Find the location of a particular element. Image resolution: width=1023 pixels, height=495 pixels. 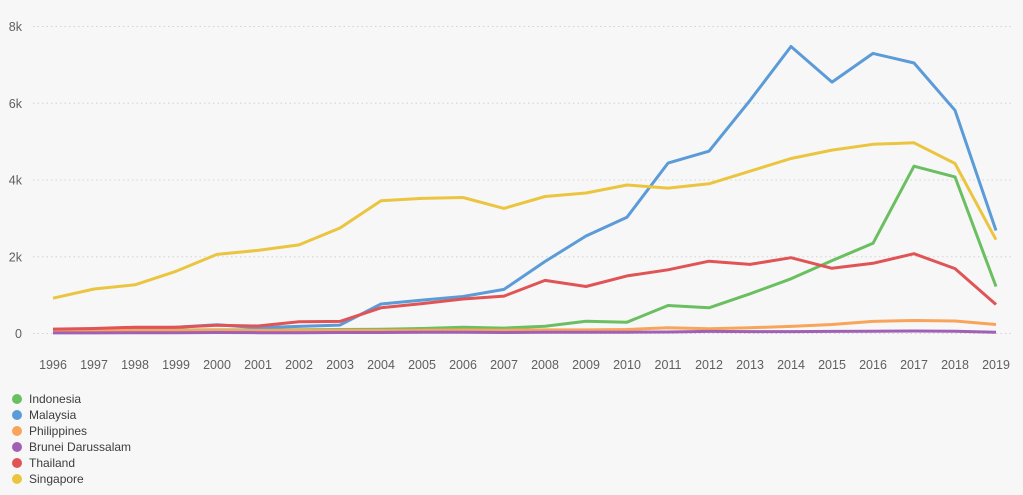

x-axis-tick-label: 2015 is located at coordinates (832, 365).